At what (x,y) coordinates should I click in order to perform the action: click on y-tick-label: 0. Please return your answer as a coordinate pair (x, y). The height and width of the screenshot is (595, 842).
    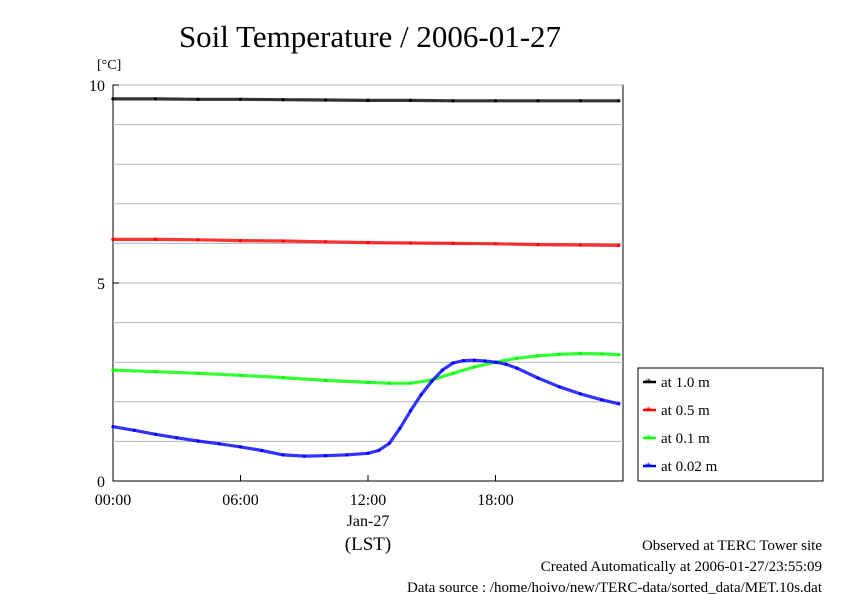
    Looking at the image, I should click on (101, 482).